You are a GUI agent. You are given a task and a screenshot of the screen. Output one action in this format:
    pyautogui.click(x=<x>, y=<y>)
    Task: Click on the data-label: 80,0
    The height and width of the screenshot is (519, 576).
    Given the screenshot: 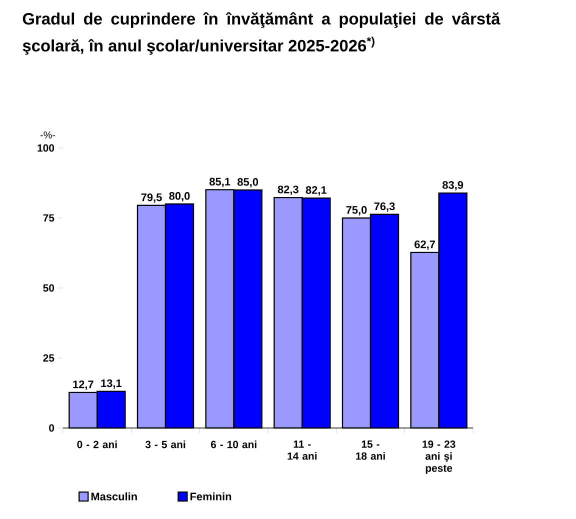 What is the action you would take?
    pyautogui.click(x=179, y=197)
    